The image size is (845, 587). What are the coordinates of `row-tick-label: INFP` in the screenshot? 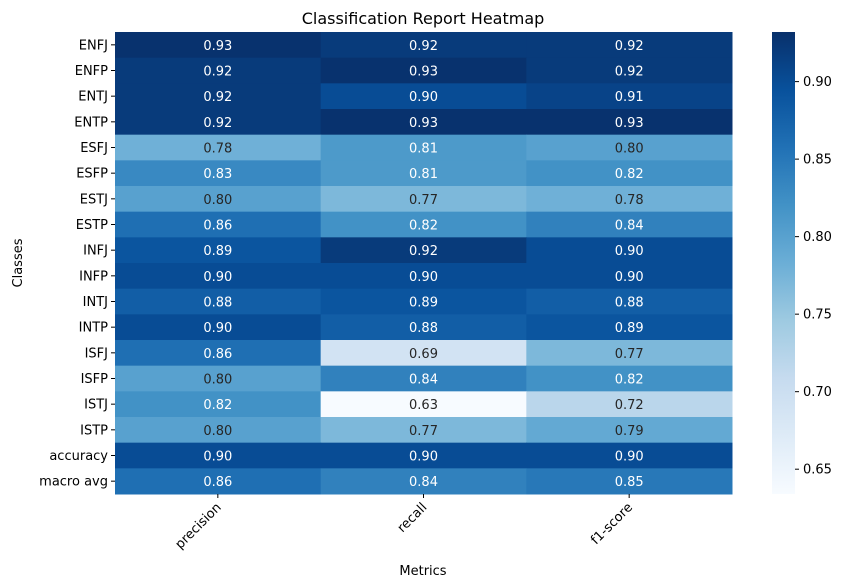 It's located at (93, 276).